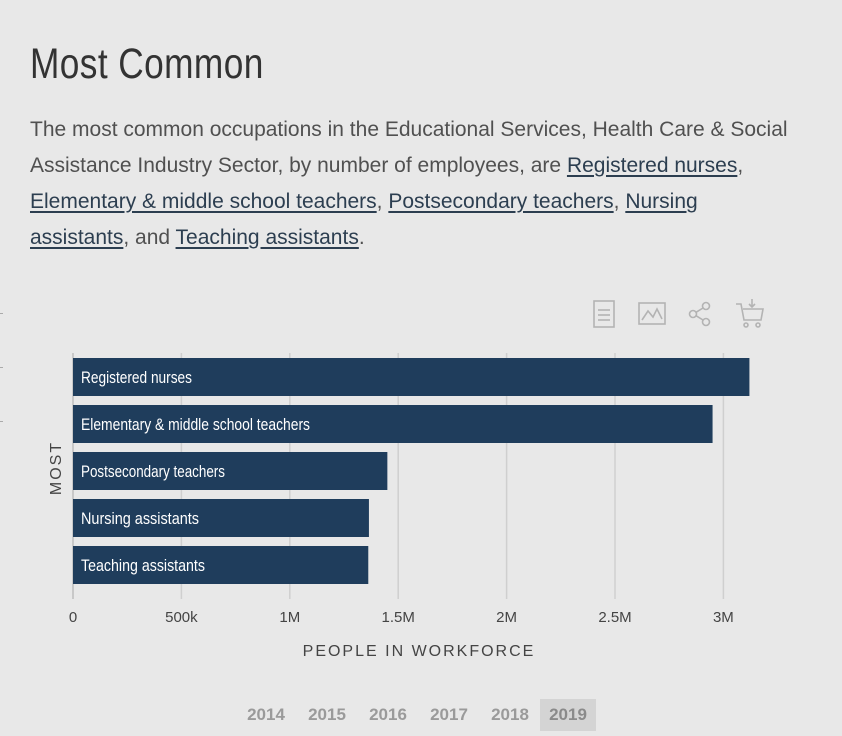  I want to click on cart-download-icon, so click(750, 314).